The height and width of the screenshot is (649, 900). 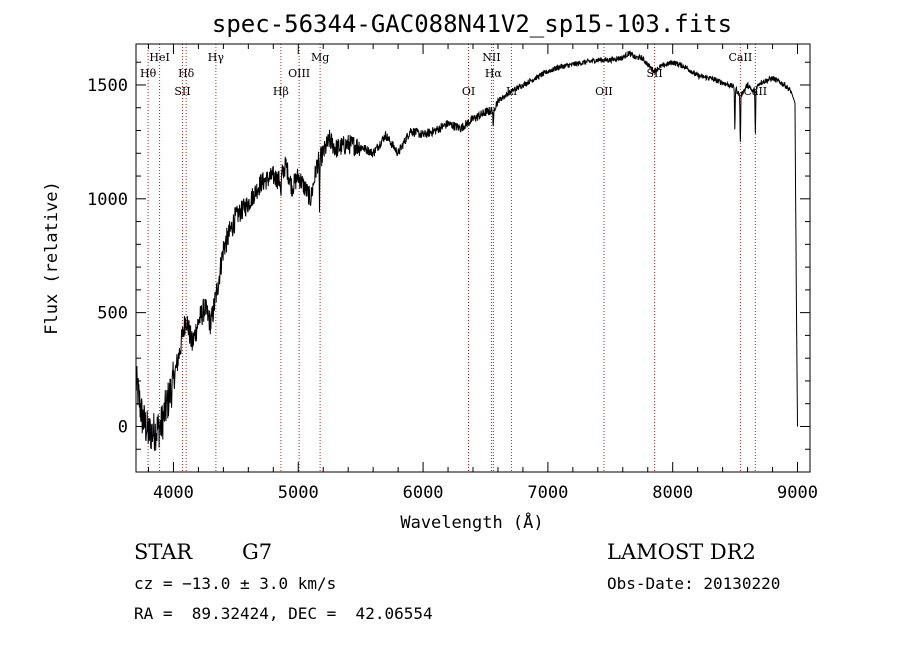 What do you see at coordinates (672, 493) in the screenshot?
I see `x-tick-label: 8000` at bounding box center [672, 493].